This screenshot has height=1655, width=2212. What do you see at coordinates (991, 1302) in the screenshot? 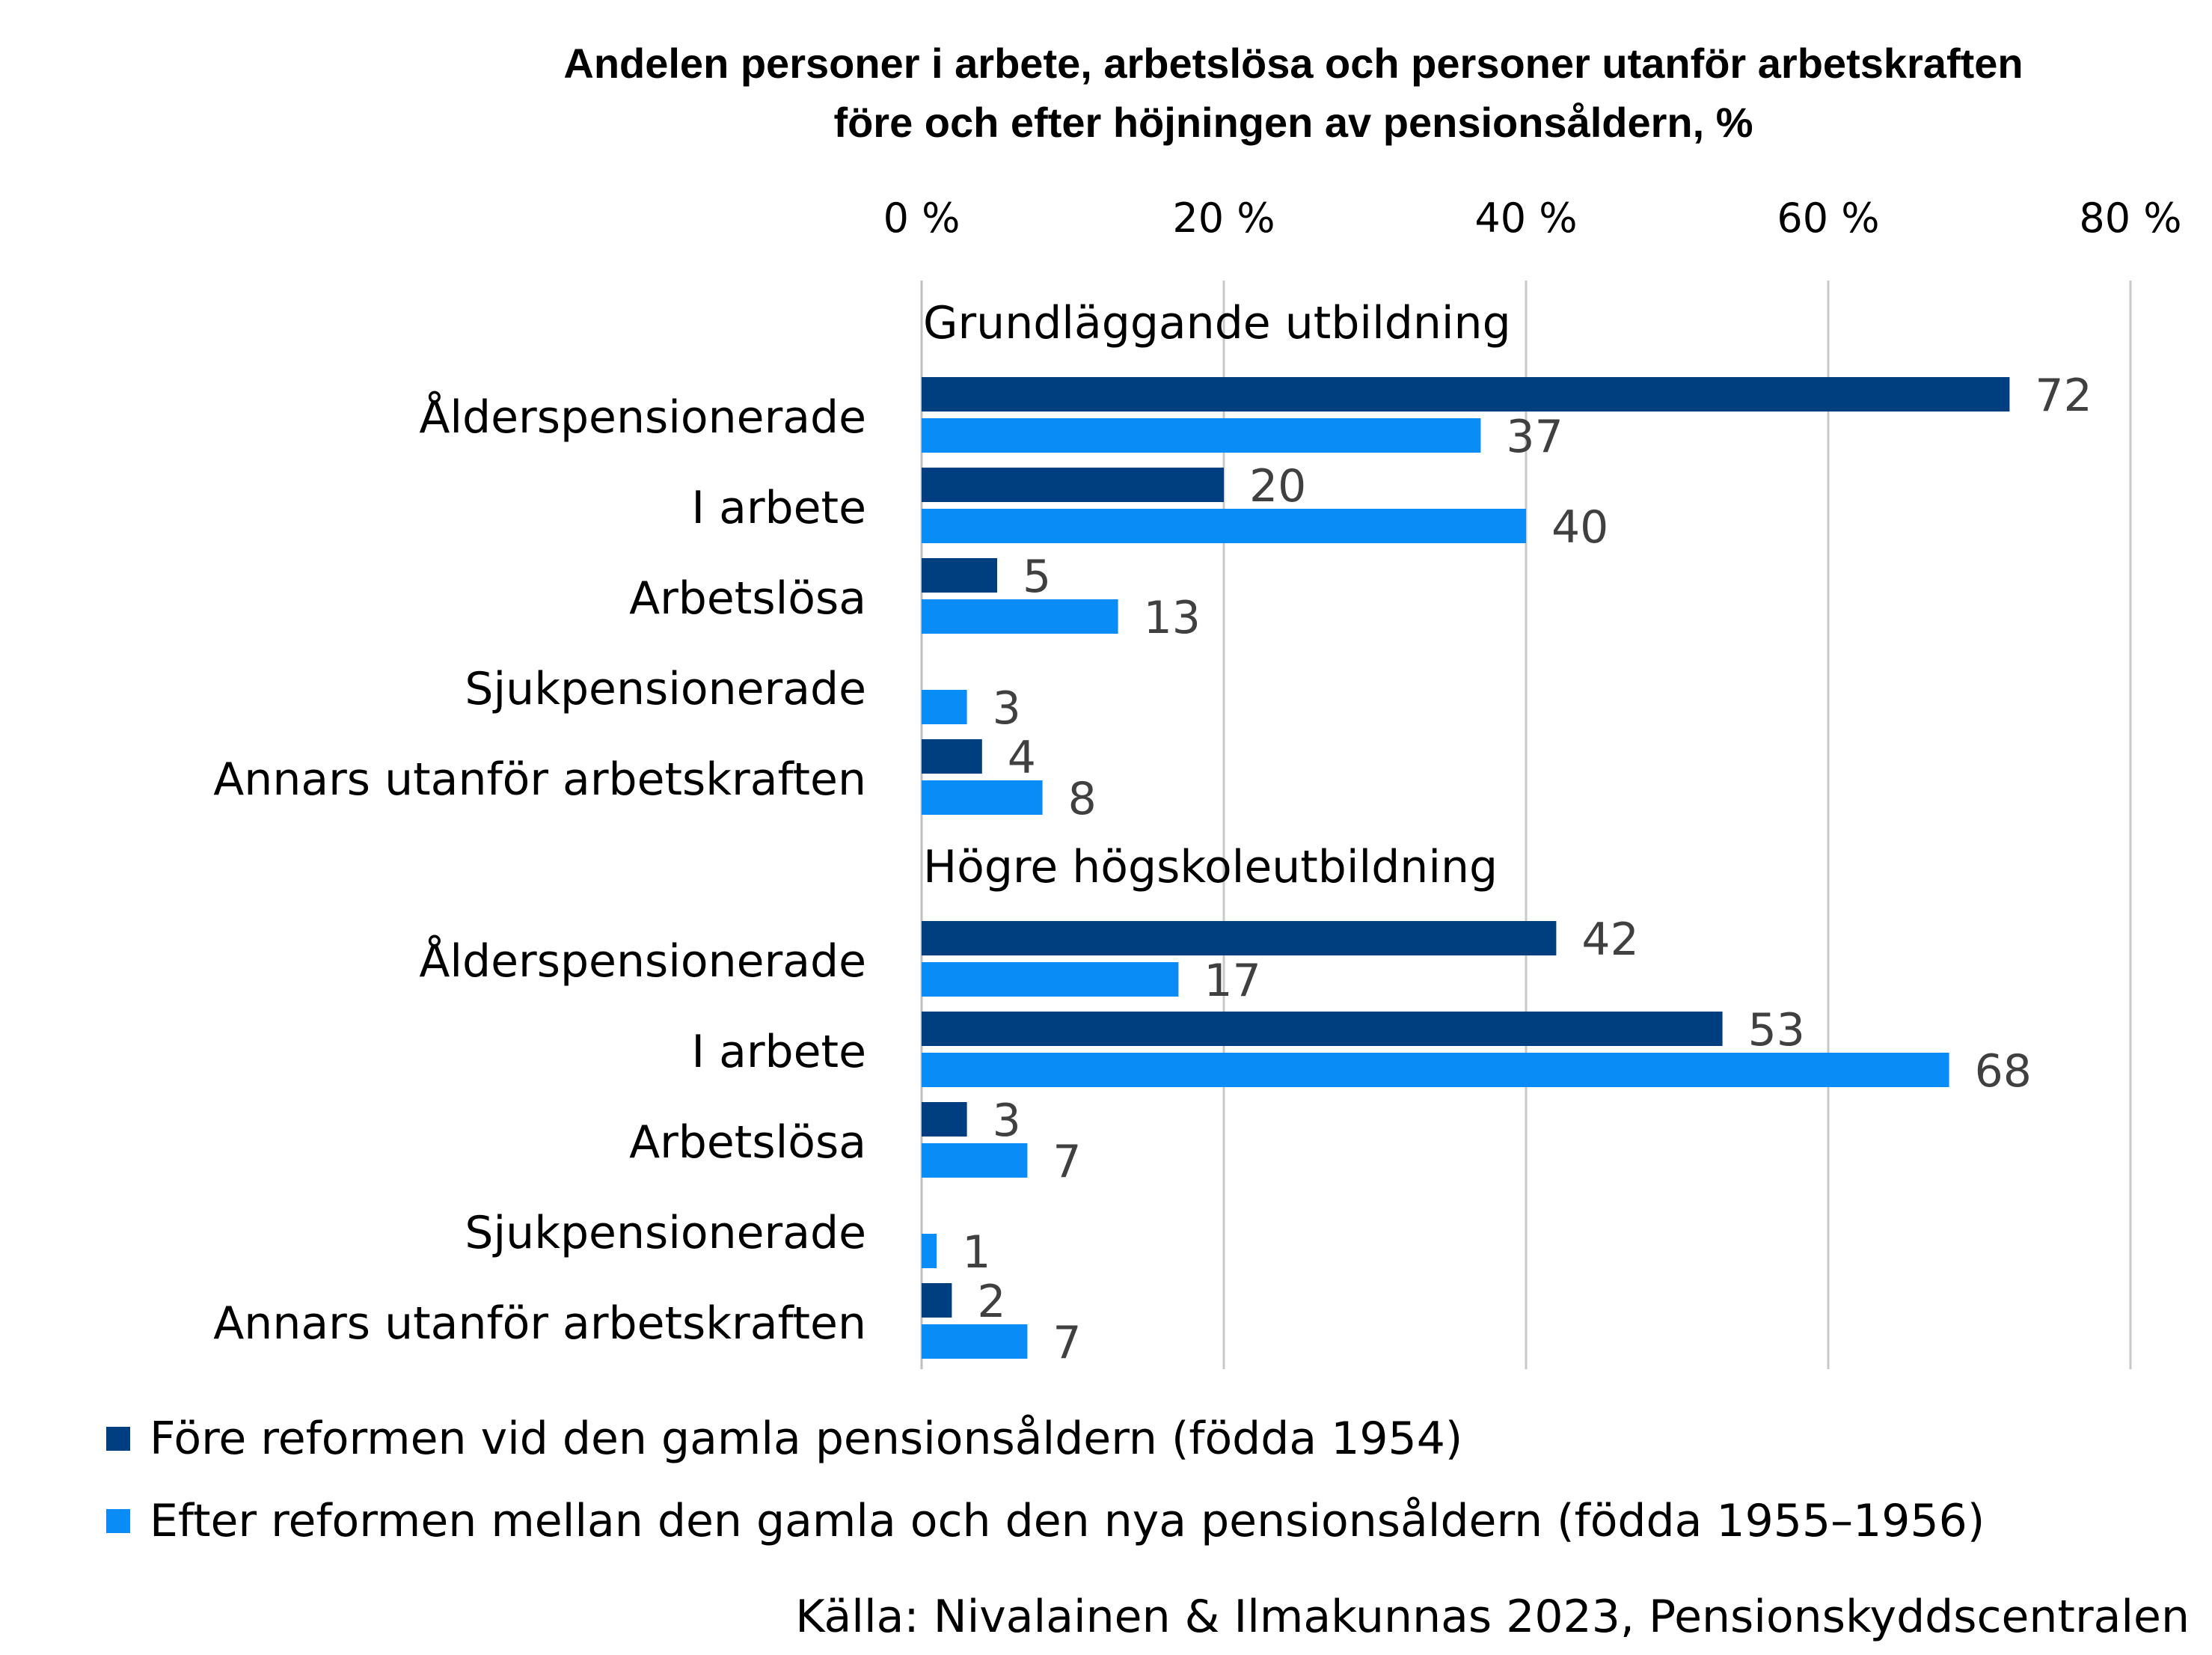
I see `data-label: 2` at bounding box center [991, 1302].